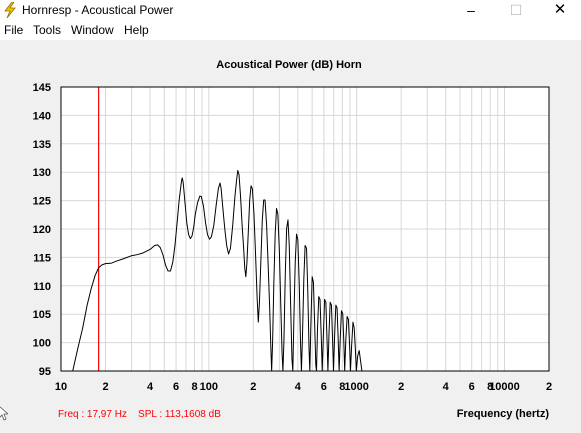  I want to click on y-tick-label: 120, so click(42, 230).